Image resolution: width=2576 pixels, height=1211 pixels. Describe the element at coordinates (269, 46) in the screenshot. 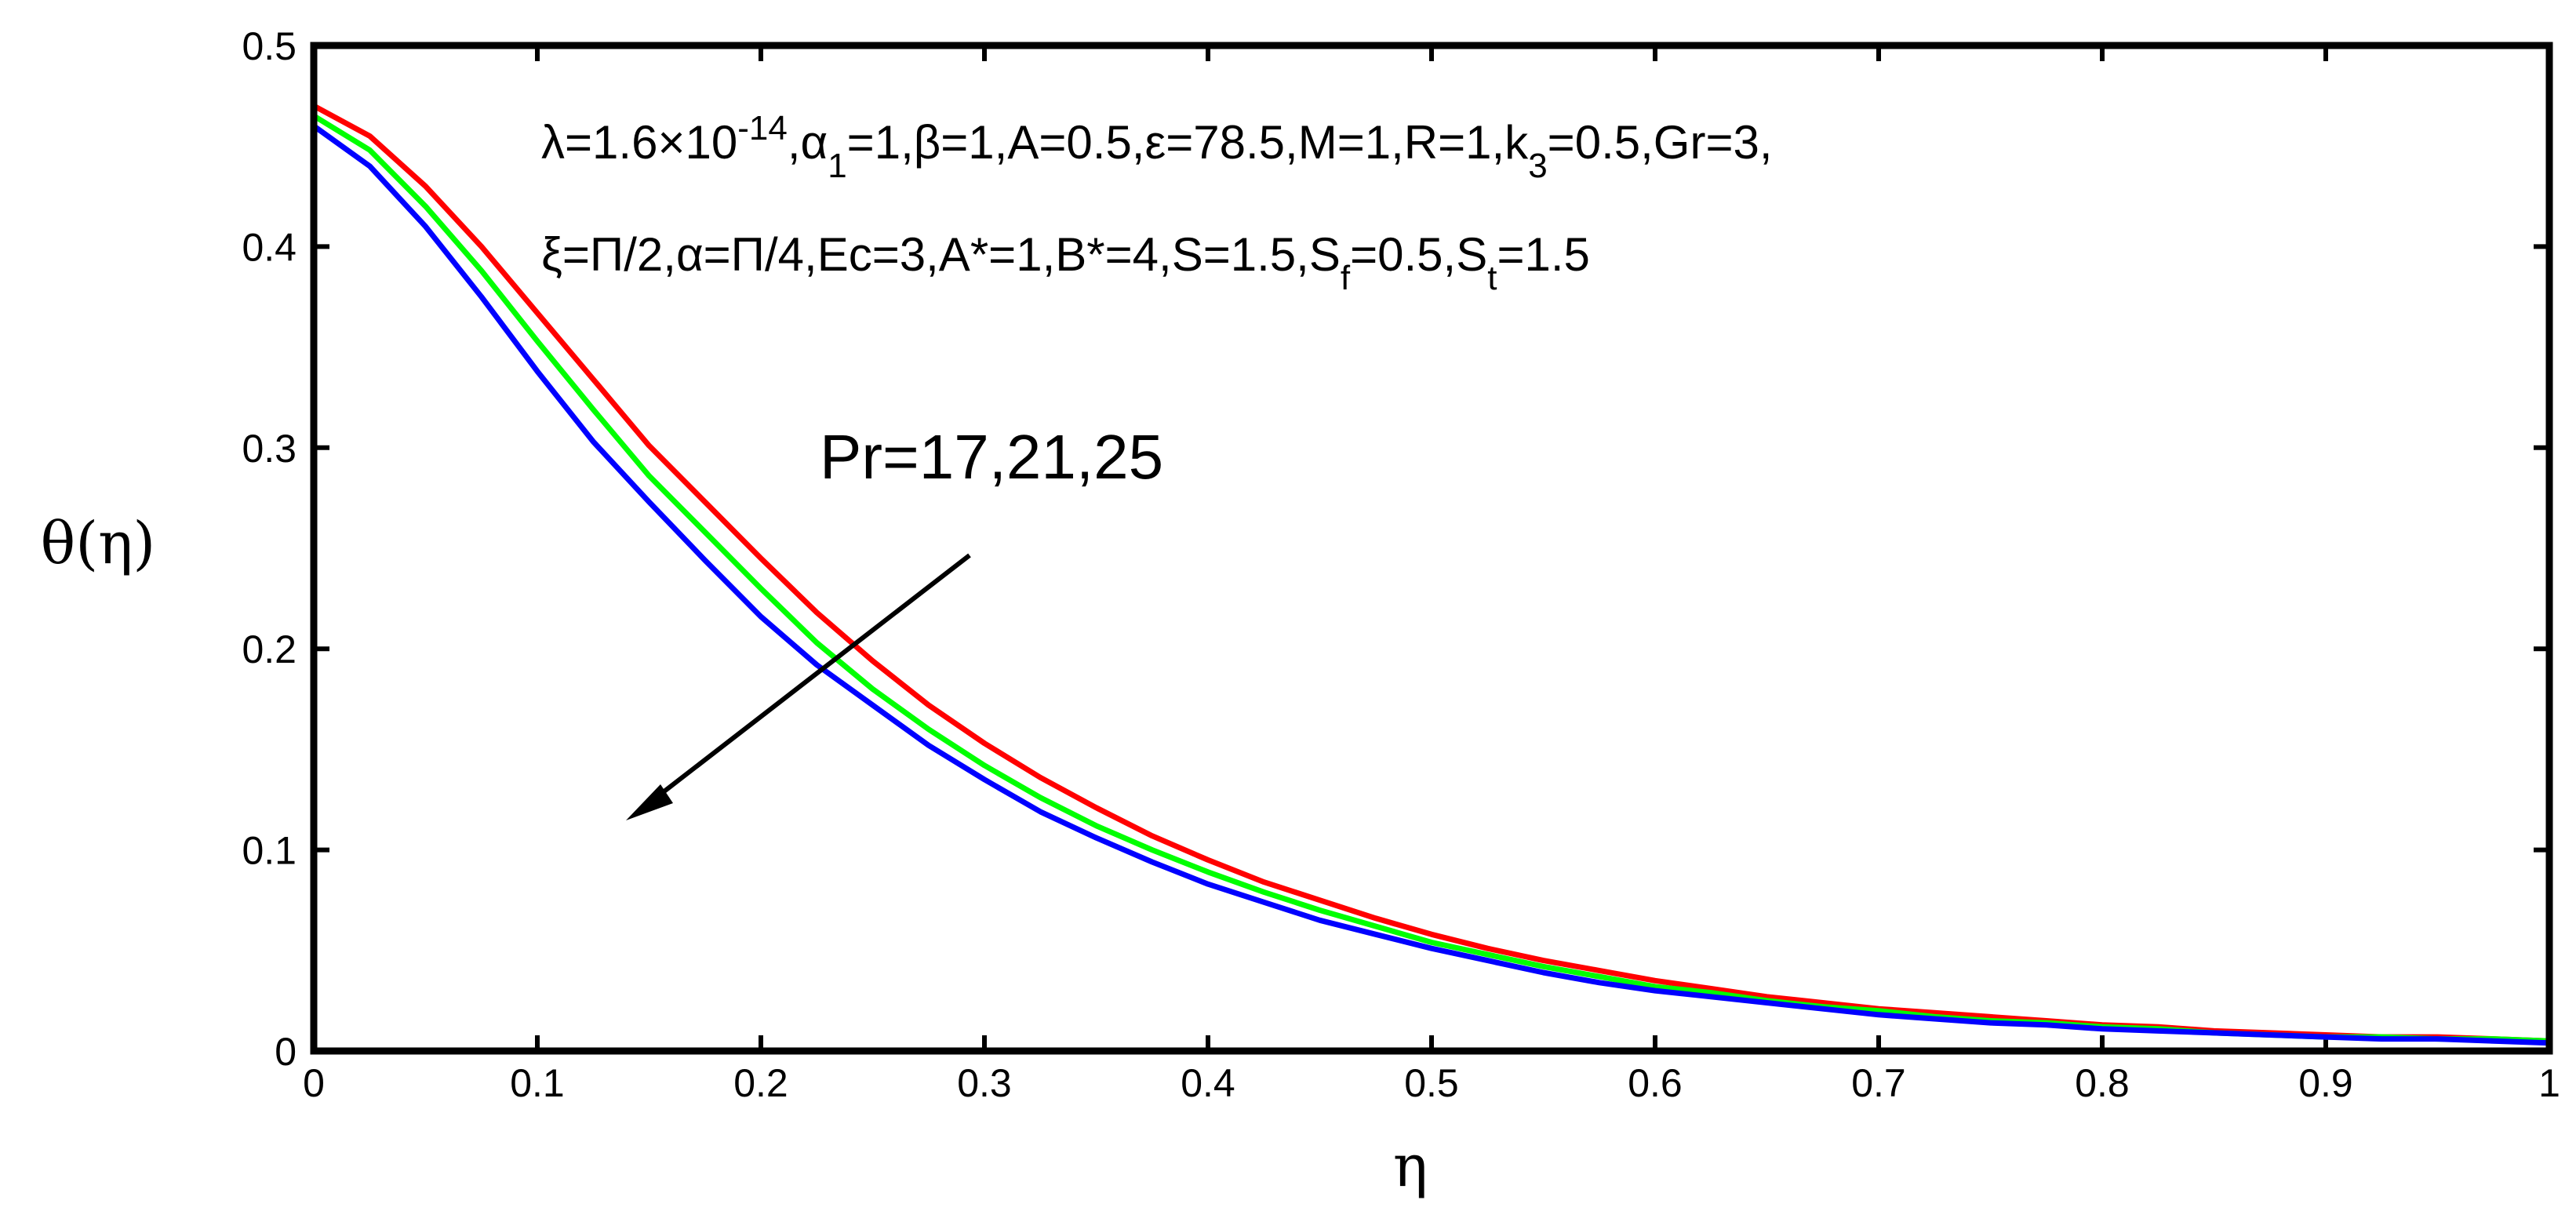

I see `y-tick-label: 0.5` at that location.